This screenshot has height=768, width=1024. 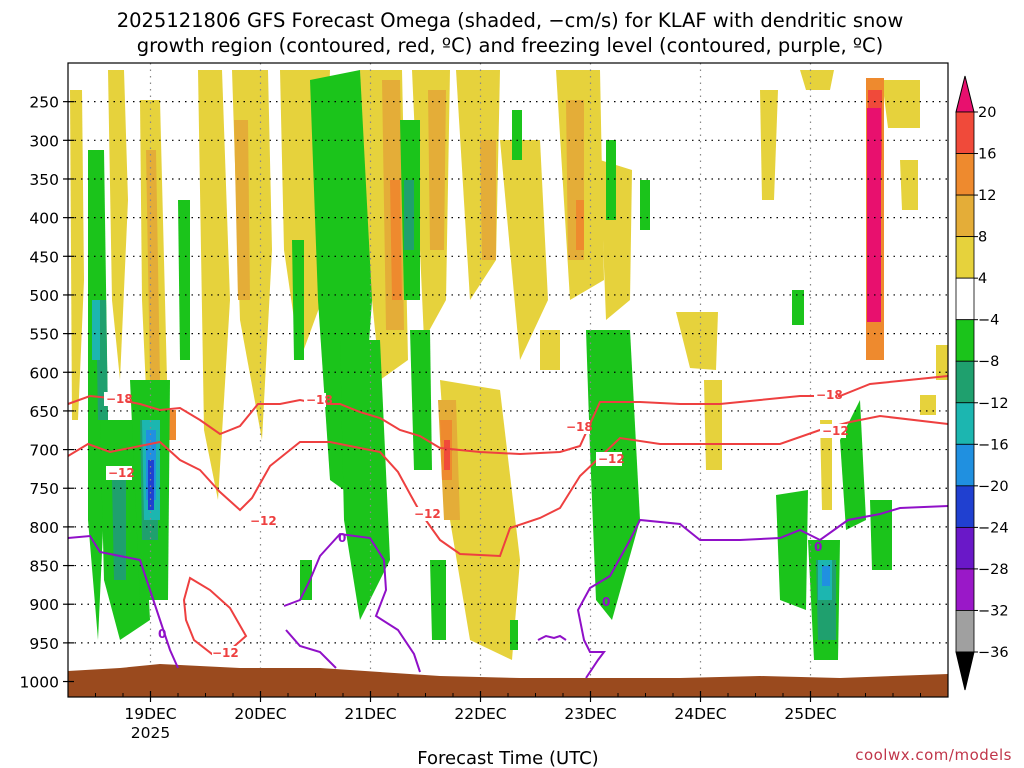 What do you see at coordinates (508, 680) in the screenshot?
I see `ground` at bounding box center [508, 680].